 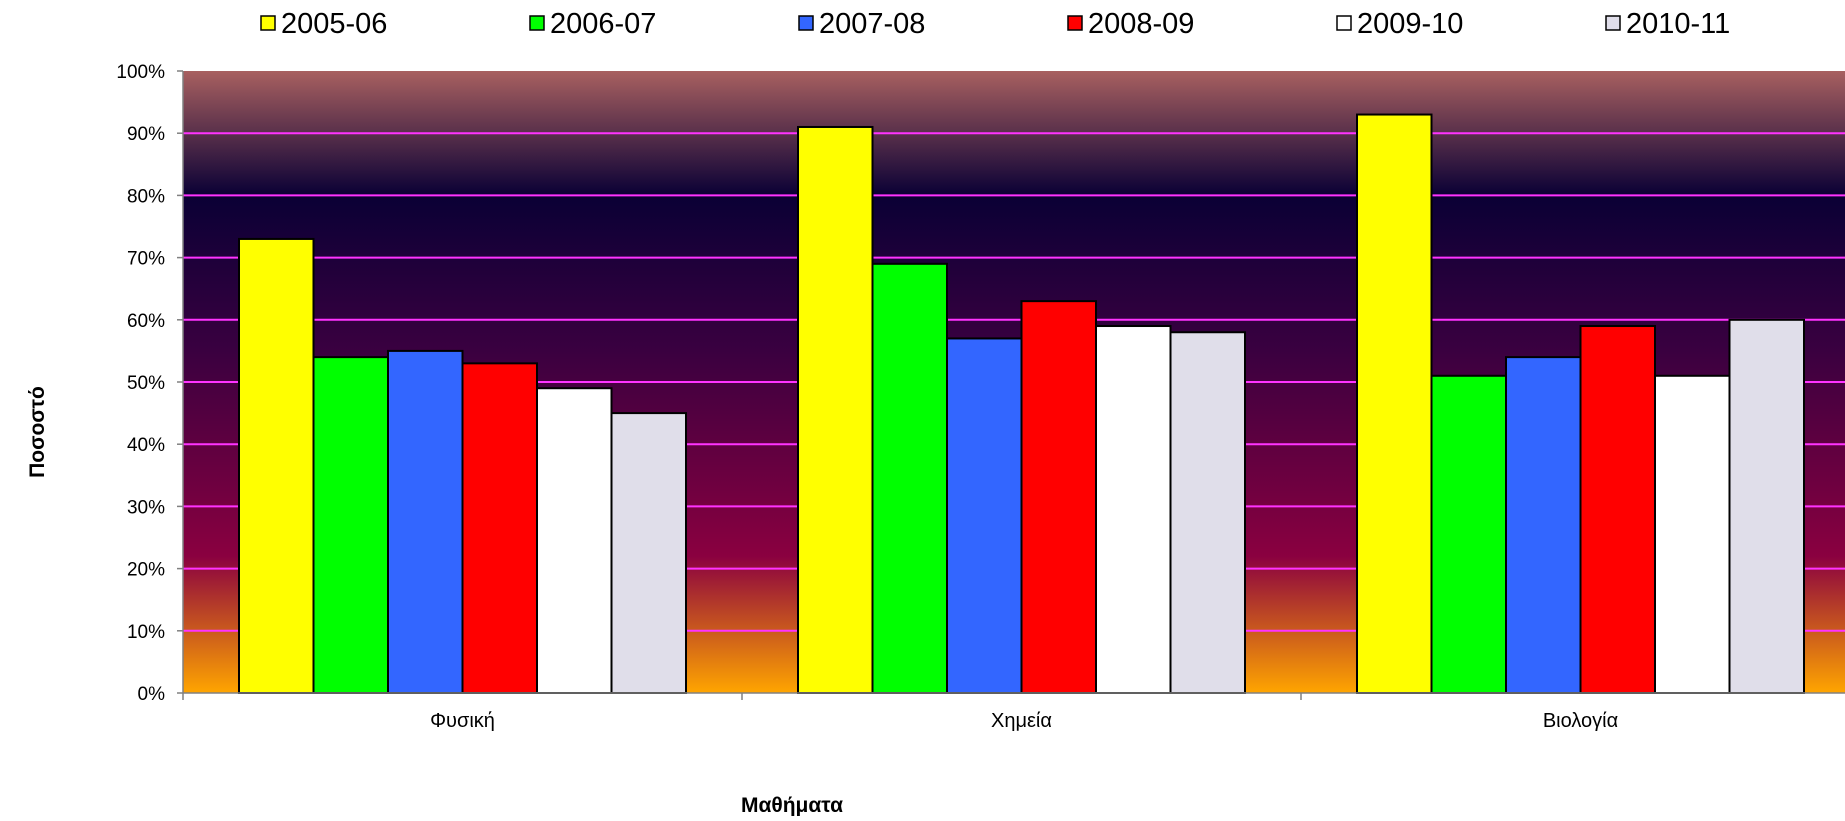 What do you see at coordinates (603, 24) in the screenshot?
I see `legend-label: 2006-07` at bounding box center [603, 24].